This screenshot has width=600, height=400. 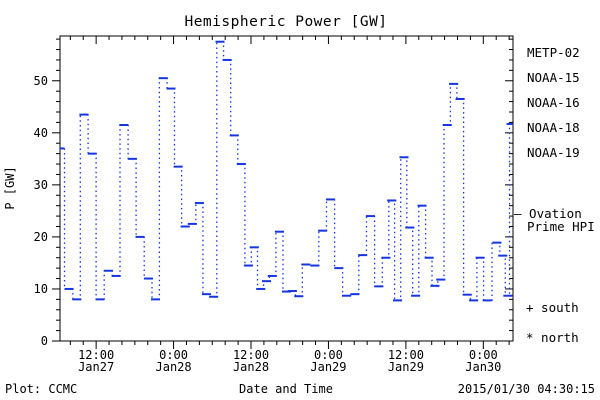 What do you see at coordinates (553, 52) in the screenshot?
I see `legend-item-metp02: METP-02` at bounding box center [553, 52].